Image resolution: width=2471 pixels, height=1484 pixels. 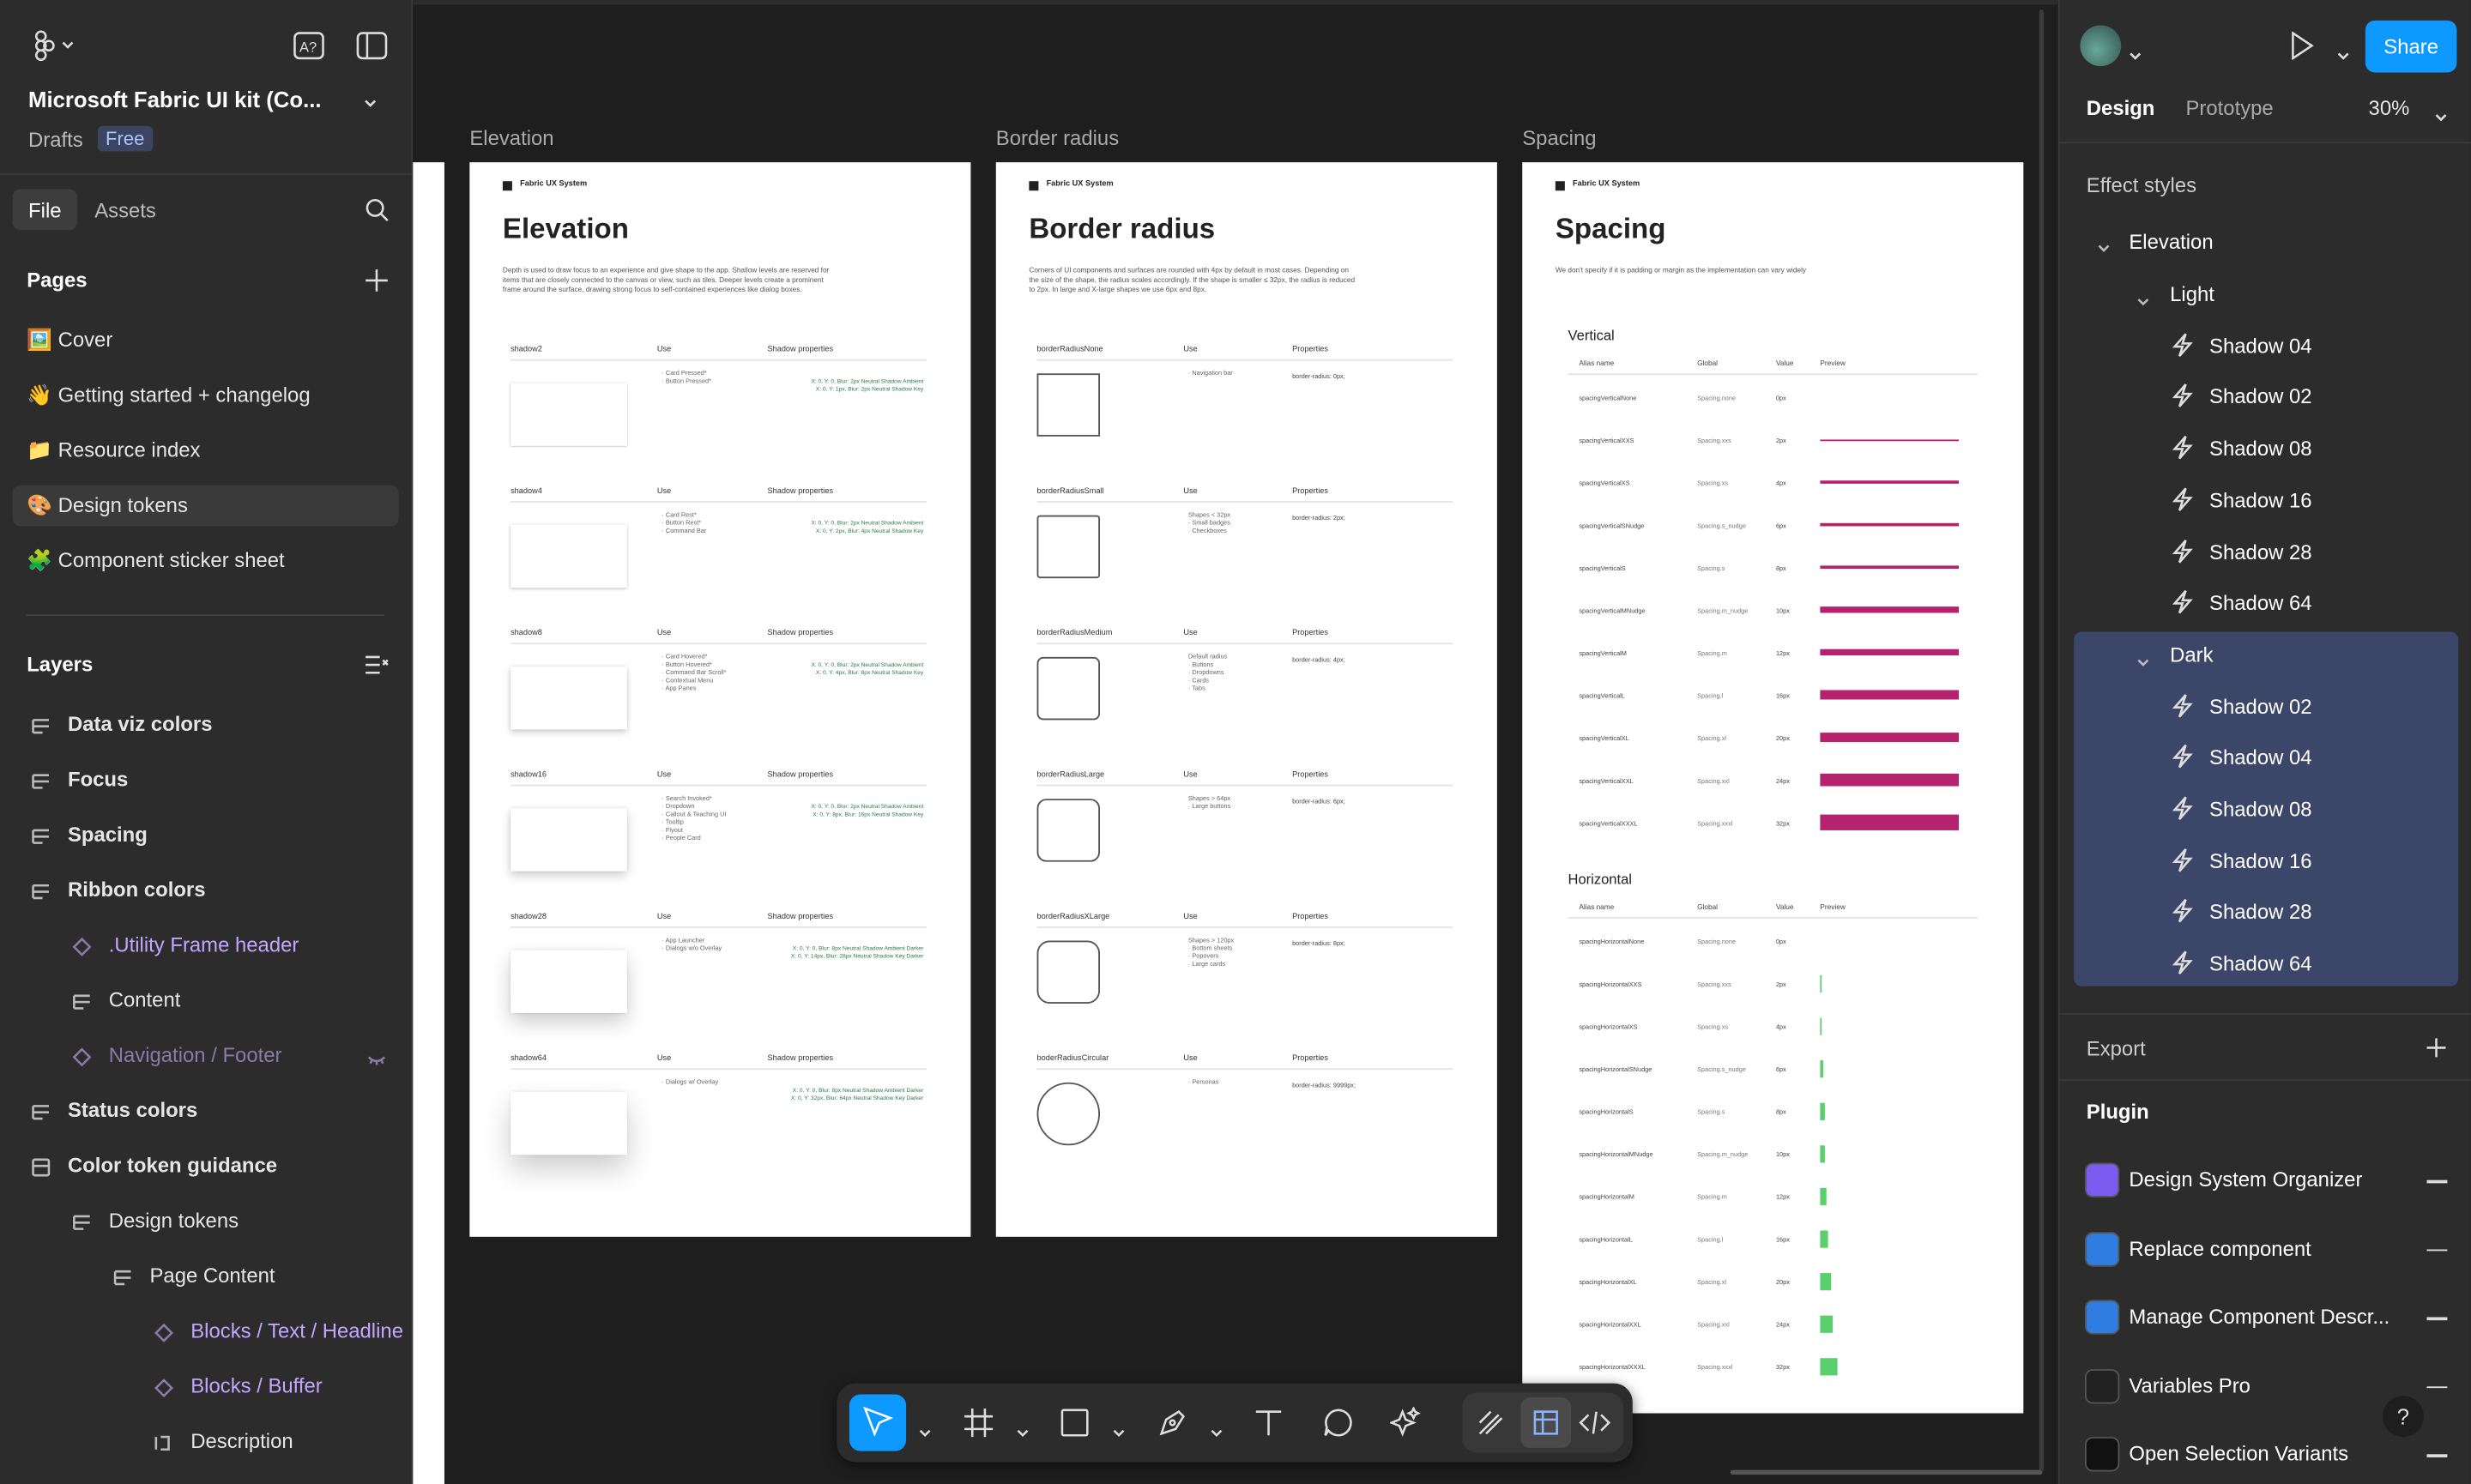 I want to click on effect-styles-title: Effect styles, so click(x=2141, y=185).